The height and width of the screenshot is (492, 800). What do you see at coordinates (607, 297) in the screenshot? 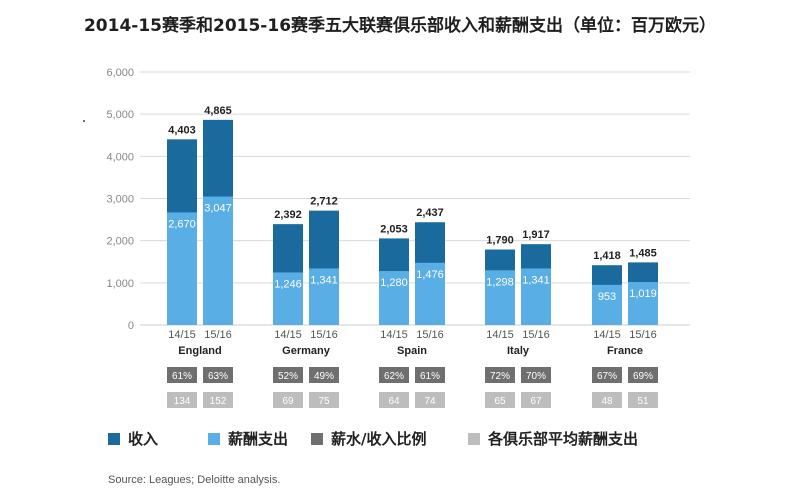
I see `wages-data-label: 953` at bounding box center [607, 297].